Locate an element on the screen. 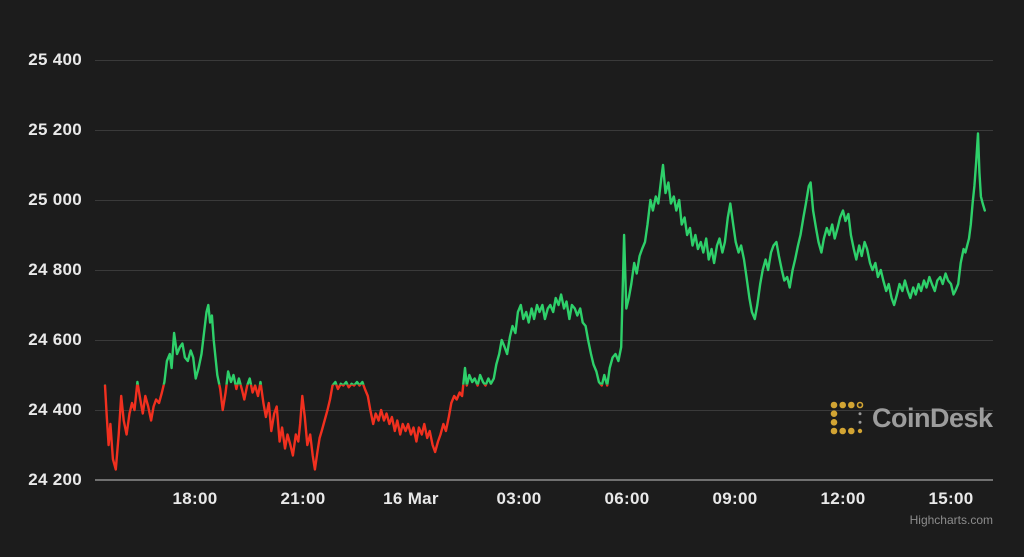 The height and width of the screenshot is (557, 1024). x-axis-label: 15:00 is located at coordinates (951, 498).